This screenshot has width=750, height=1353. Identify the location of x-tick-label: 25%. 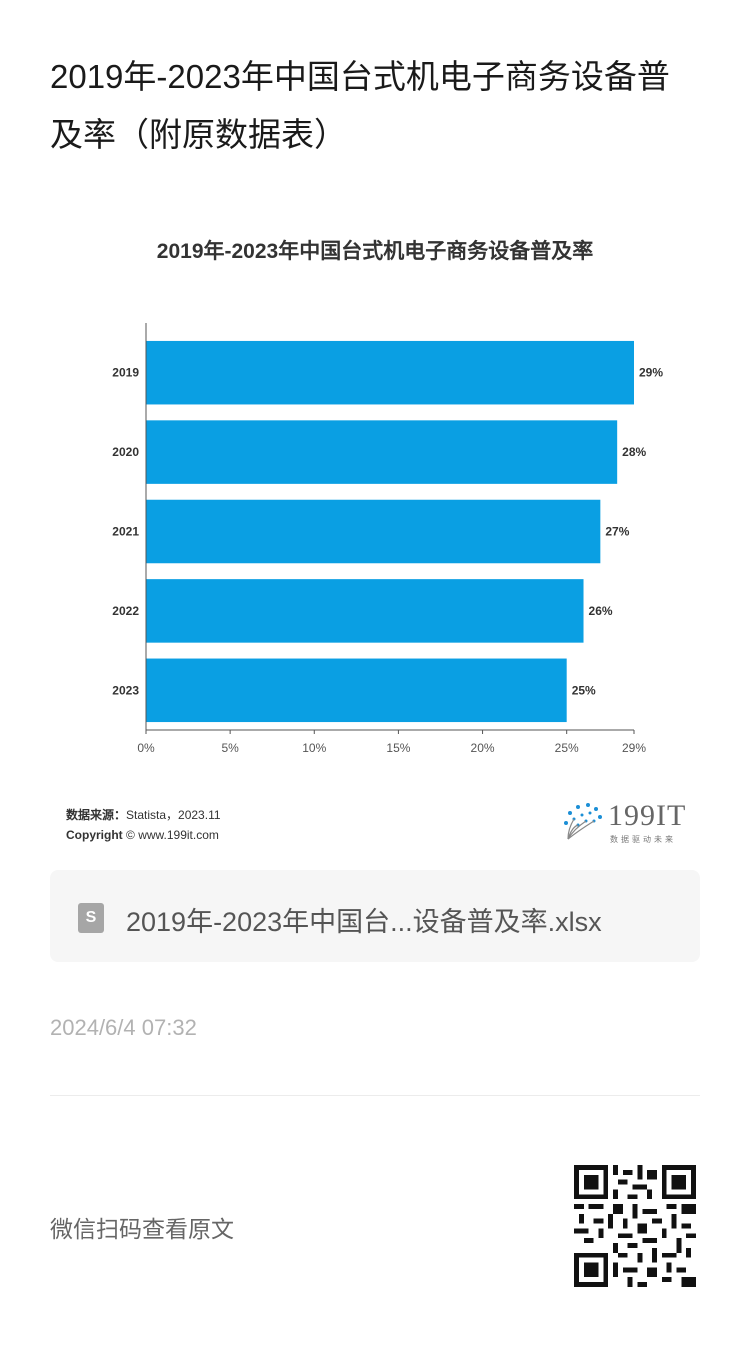
(567, 748).